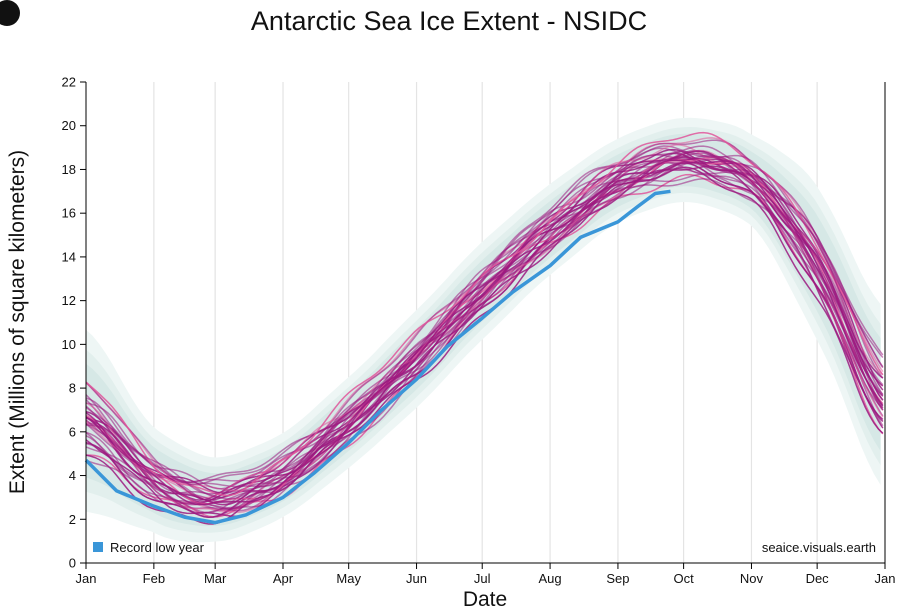 The height and width of the screenshot is (613, 898). I want to click on y-tick-label: 4, so click(72, 475).